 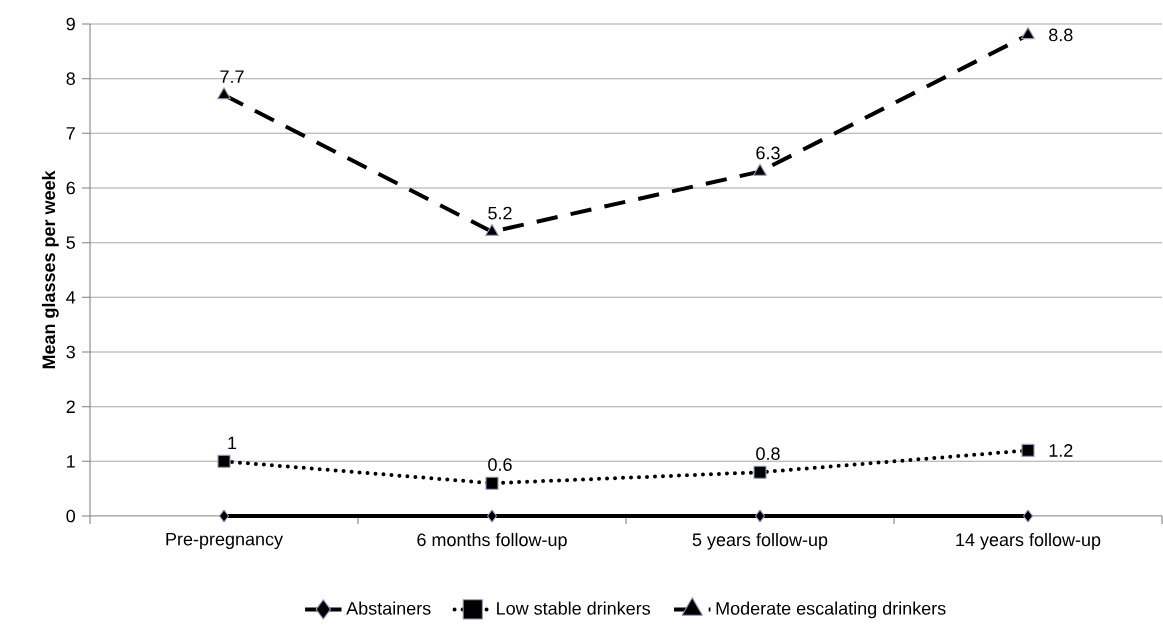 I want to click on legend-label: Low stable drinkers, so click(x=574, y=608).